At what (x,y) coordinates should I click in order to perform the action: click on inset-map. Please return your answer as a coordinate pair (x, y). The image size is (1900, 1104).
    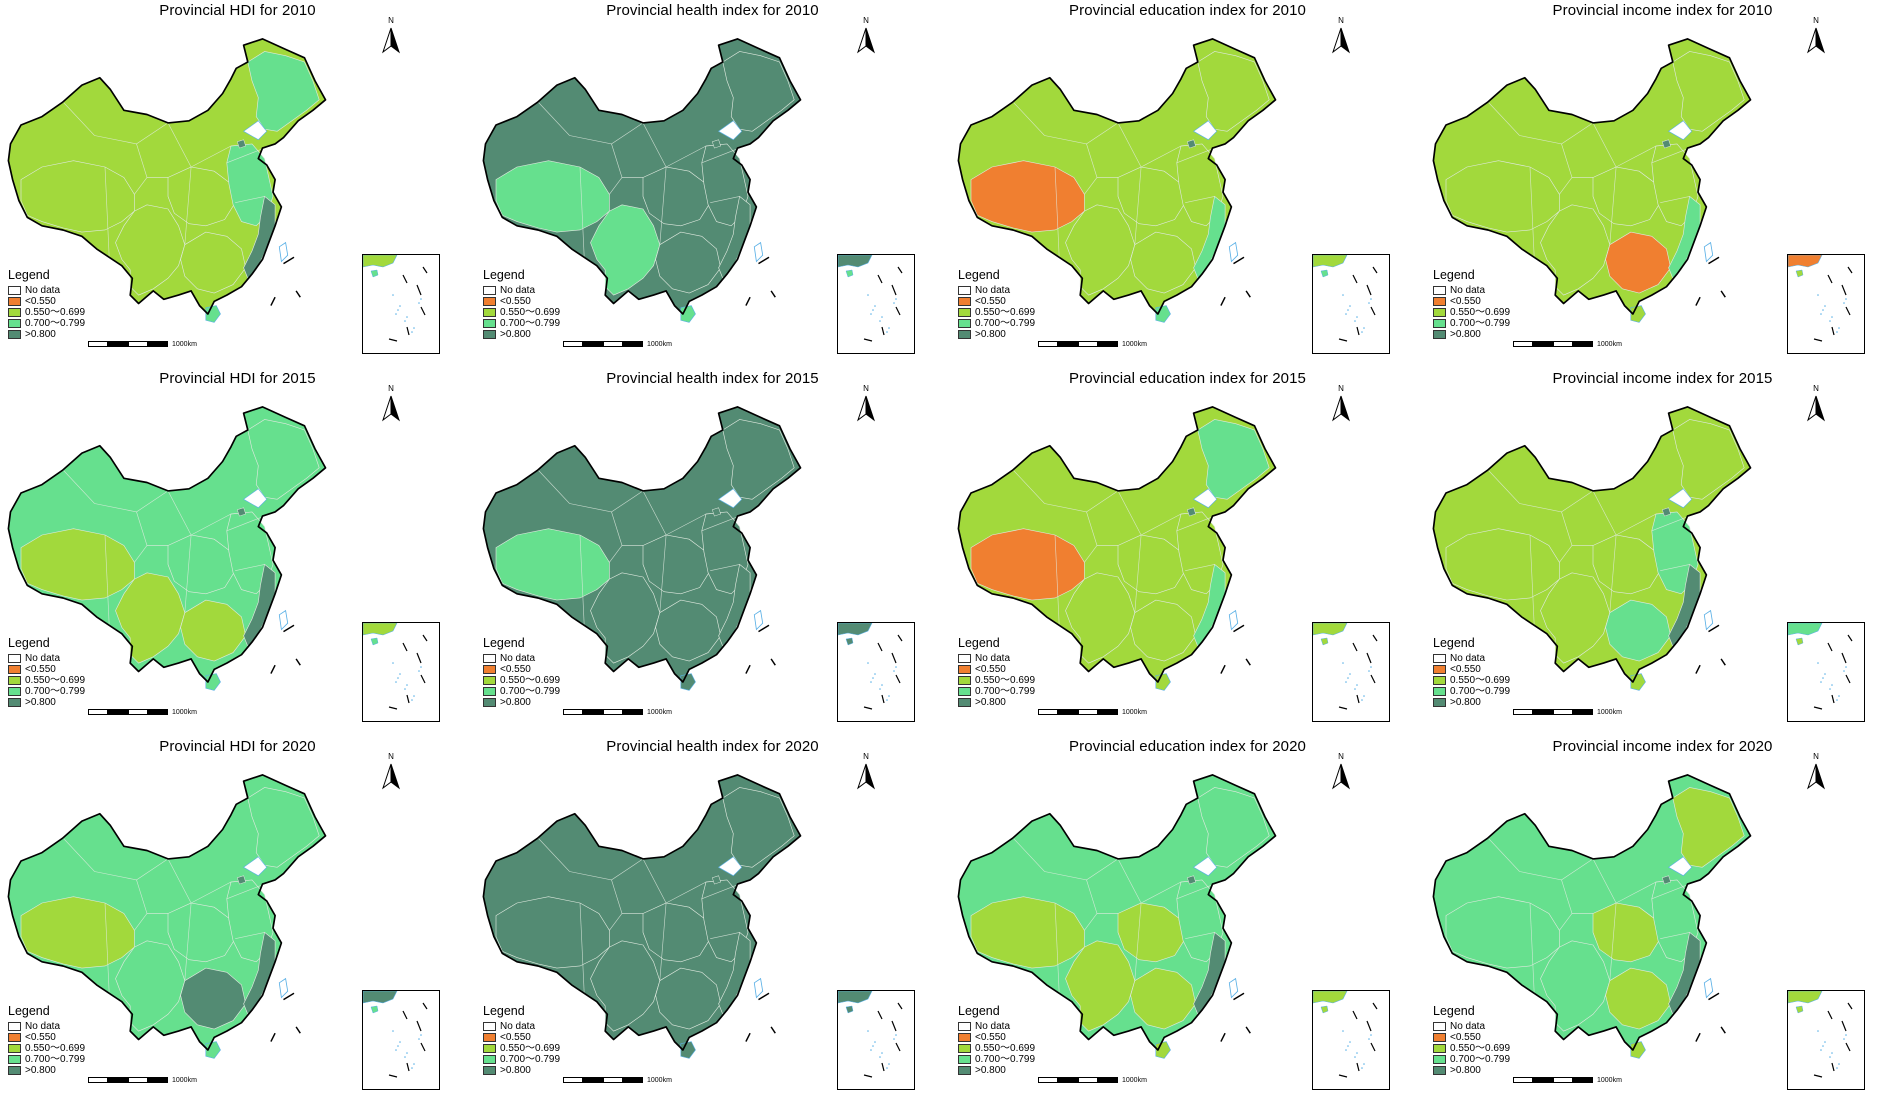
    Looking at the image, I should click on (395, 298).